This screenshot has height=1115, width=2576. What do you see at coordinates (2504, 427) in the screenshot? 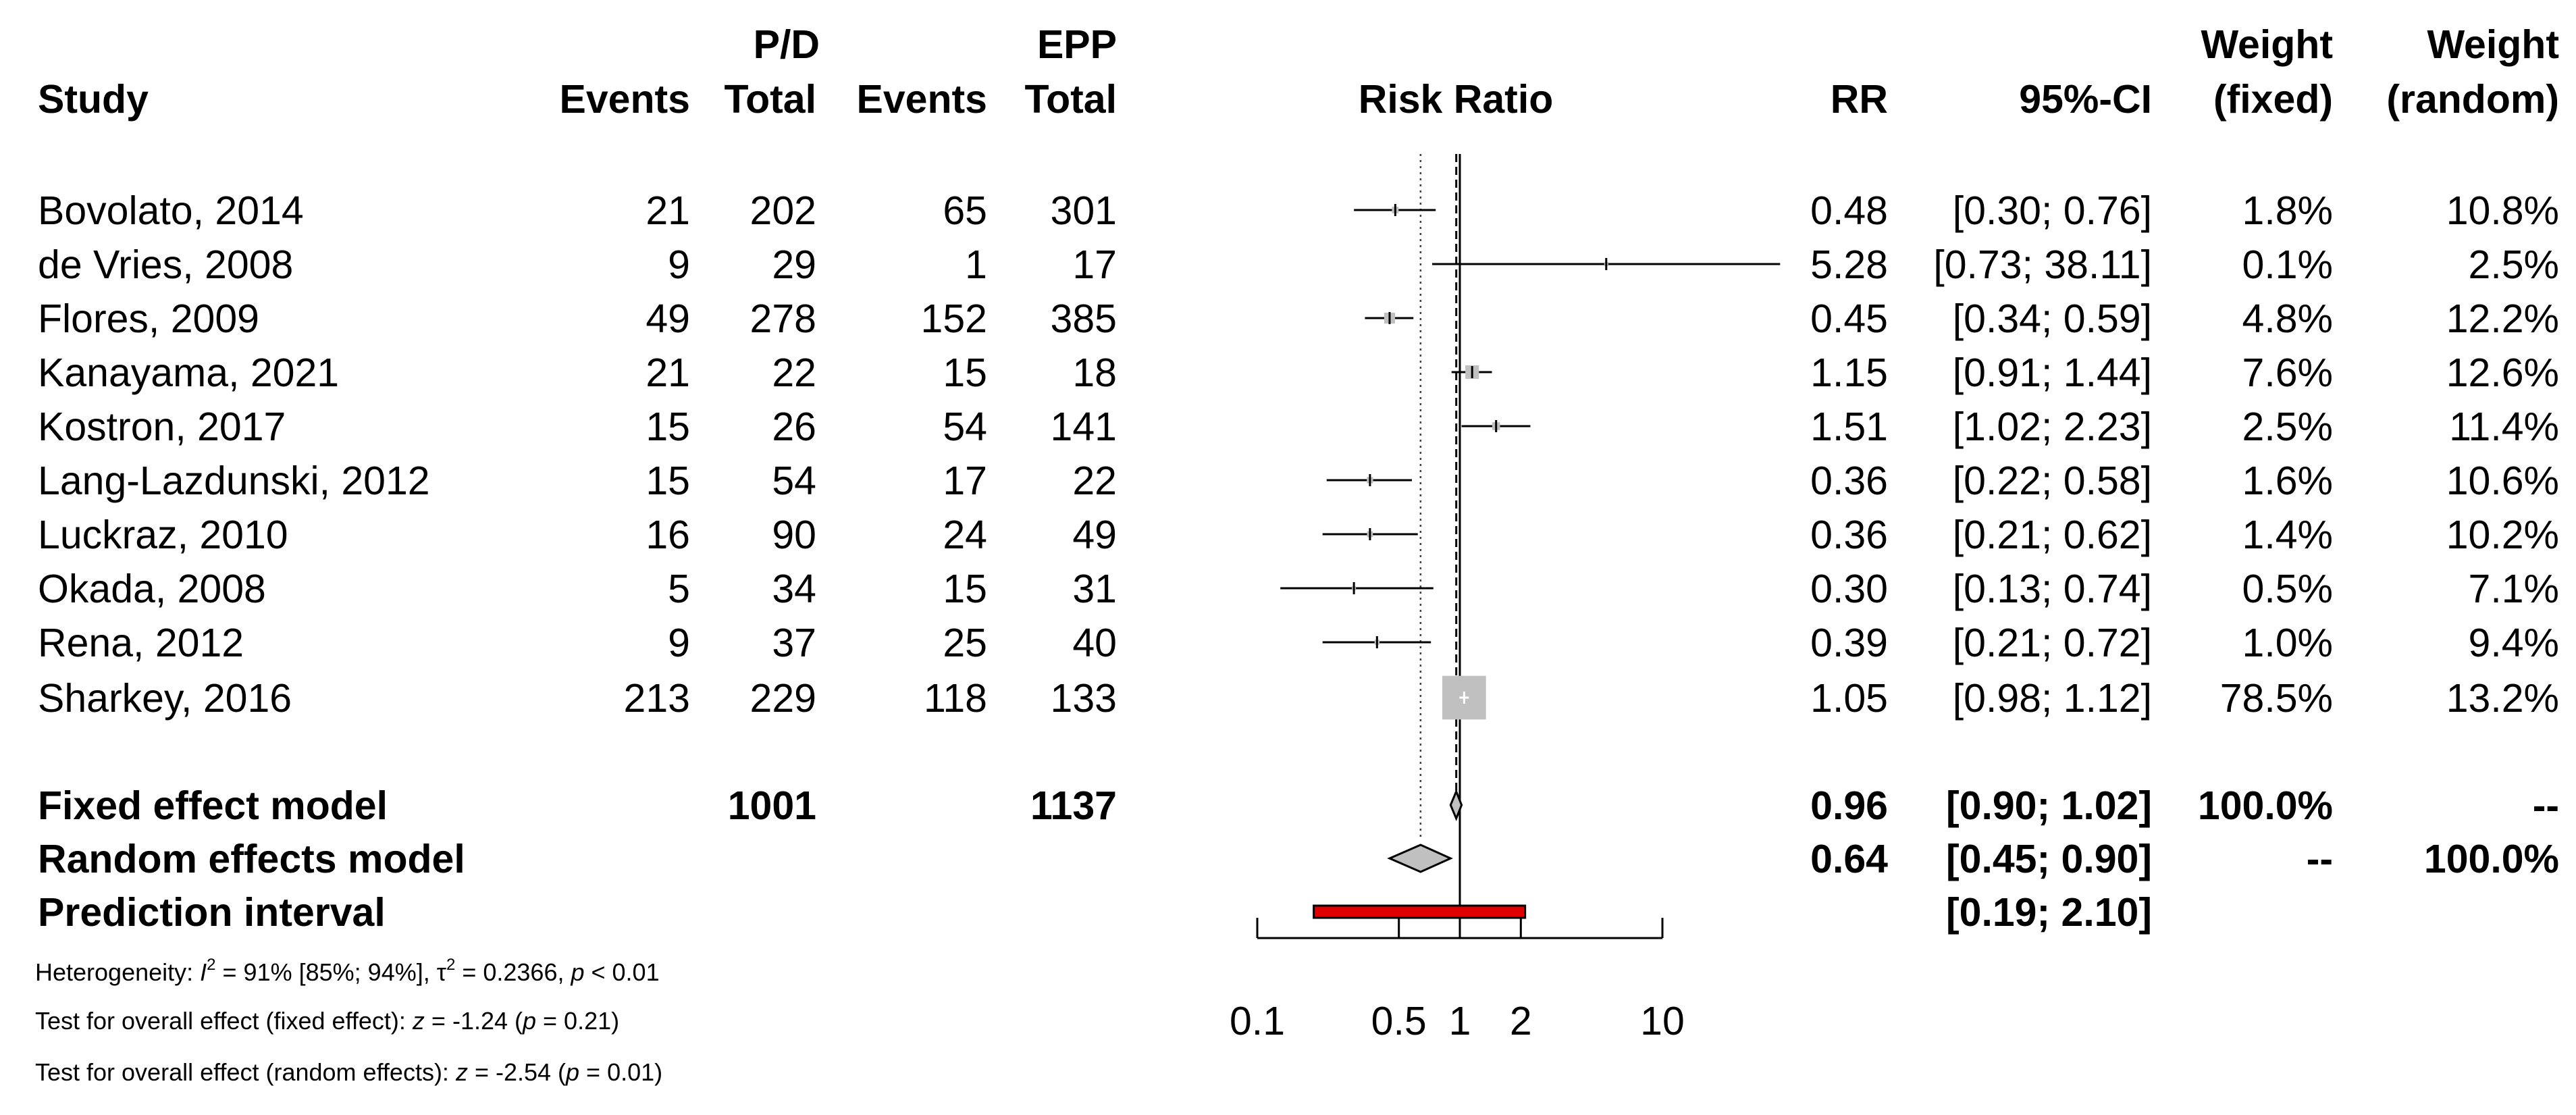
I see `weight-random-cell: 11.4%` at bounding box center [2504, 427].